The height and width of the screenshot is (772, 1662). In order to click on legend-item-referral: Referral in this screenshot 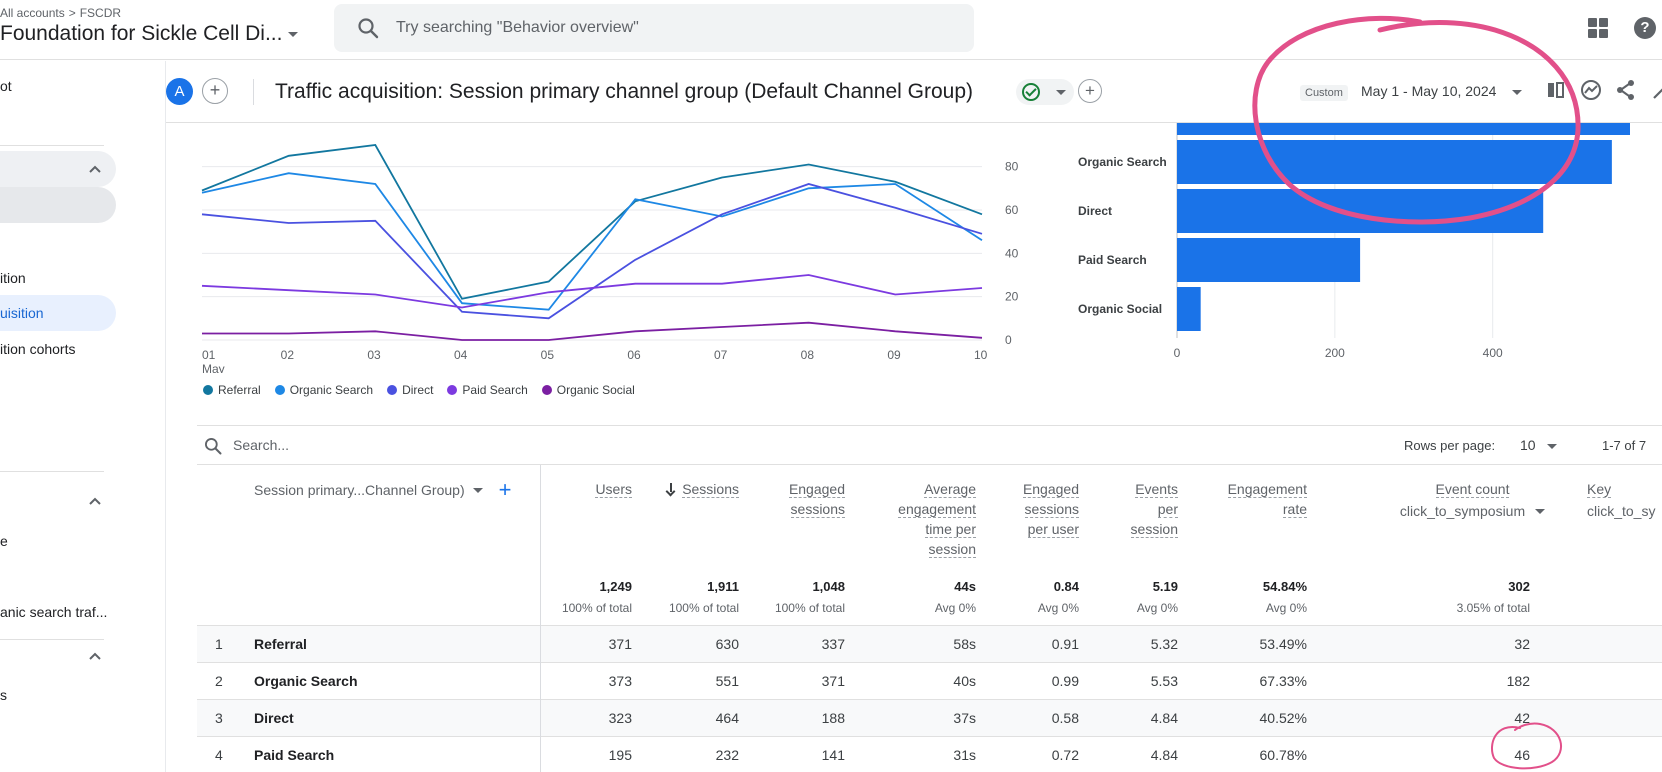, I will do `click(232, 390)`.